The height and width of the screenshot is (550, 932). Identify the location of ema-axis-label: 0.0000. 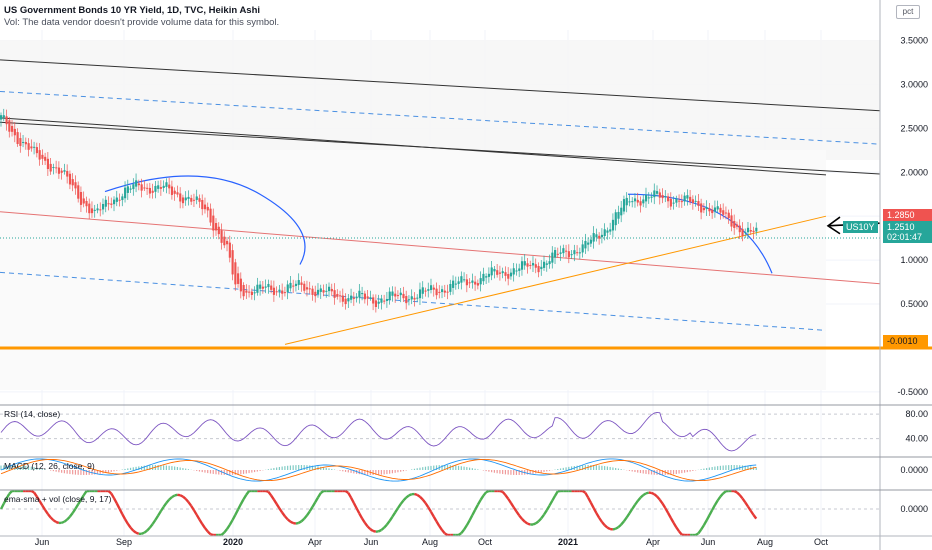
(914, 509).